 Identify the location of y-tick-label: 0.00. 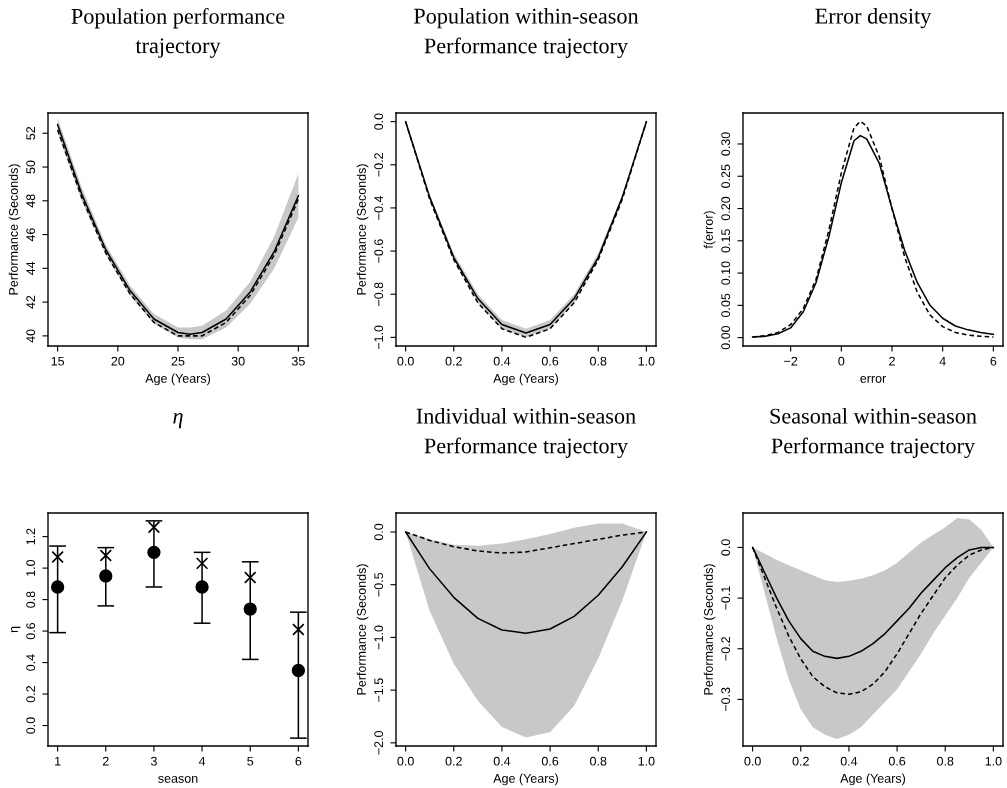
(726, 337).